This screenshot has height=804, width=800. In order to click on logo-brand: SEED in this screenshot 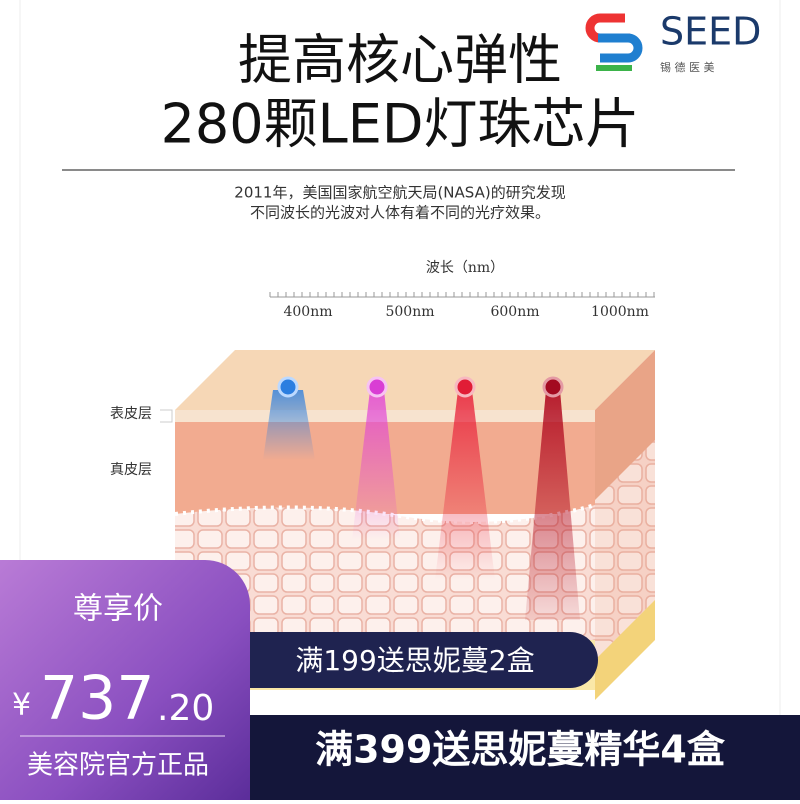, I will do `click(710, 32)`.